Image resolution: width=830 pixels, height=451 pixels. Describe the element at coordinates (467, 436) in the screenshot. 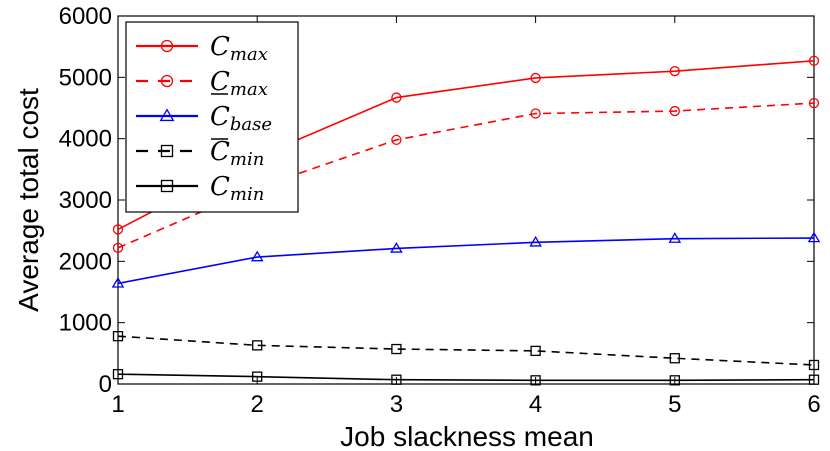

I see `x-axis-label: Job slackness mean` at that location.